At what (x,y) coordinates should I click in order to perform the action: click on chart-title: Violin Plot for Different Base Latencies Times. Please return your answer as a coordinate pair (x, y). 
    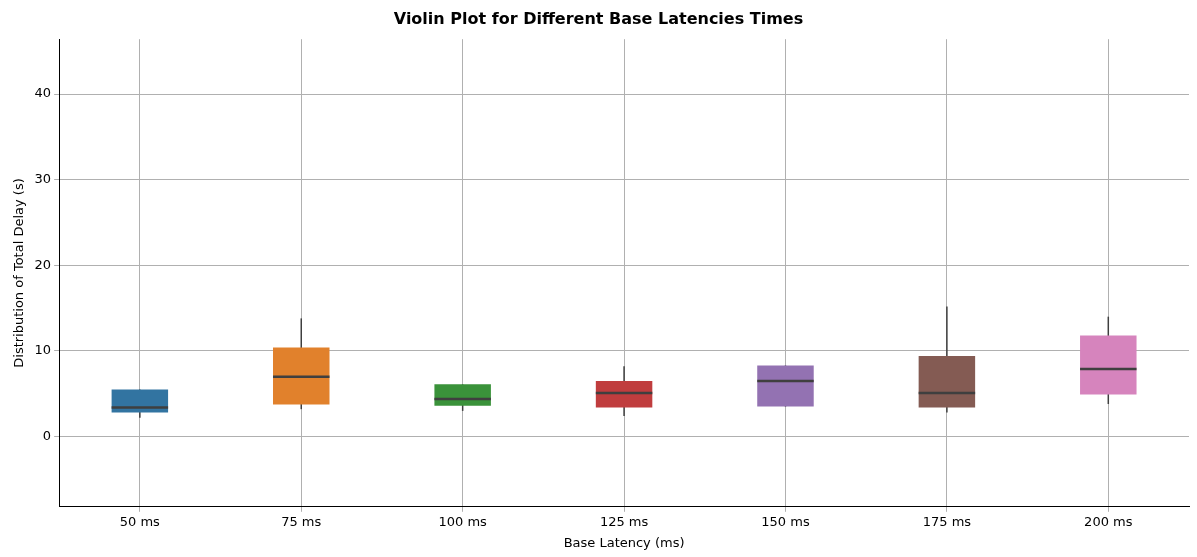
    Looking at the image, I should click on (598, 18).